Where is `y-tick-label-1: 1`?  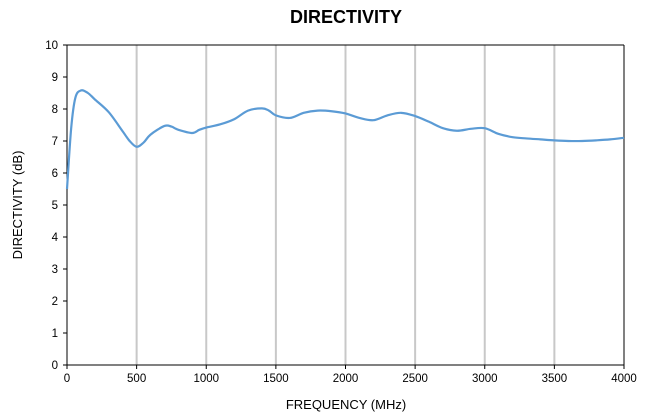
y-tick-label-1: 1 is located at coordinates (55, 334).